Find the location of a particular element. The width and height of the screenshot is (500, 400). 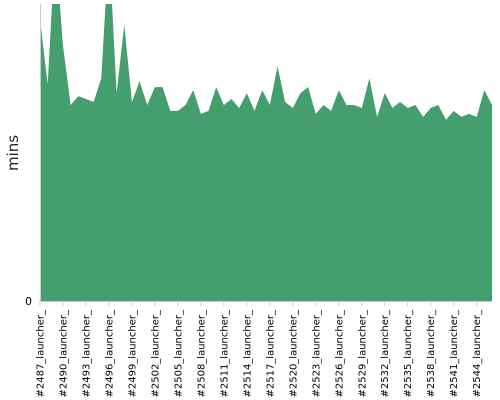

x-tick-label: #2526_launcher_ is located at coordinates (339, 353).